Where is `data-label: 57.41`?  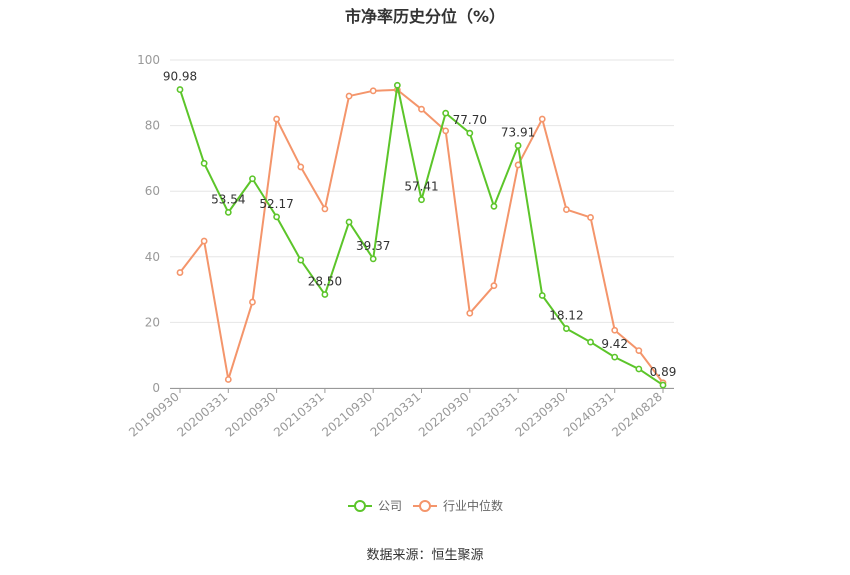
data-label: 57.41 is located at coordinates (421, 187).